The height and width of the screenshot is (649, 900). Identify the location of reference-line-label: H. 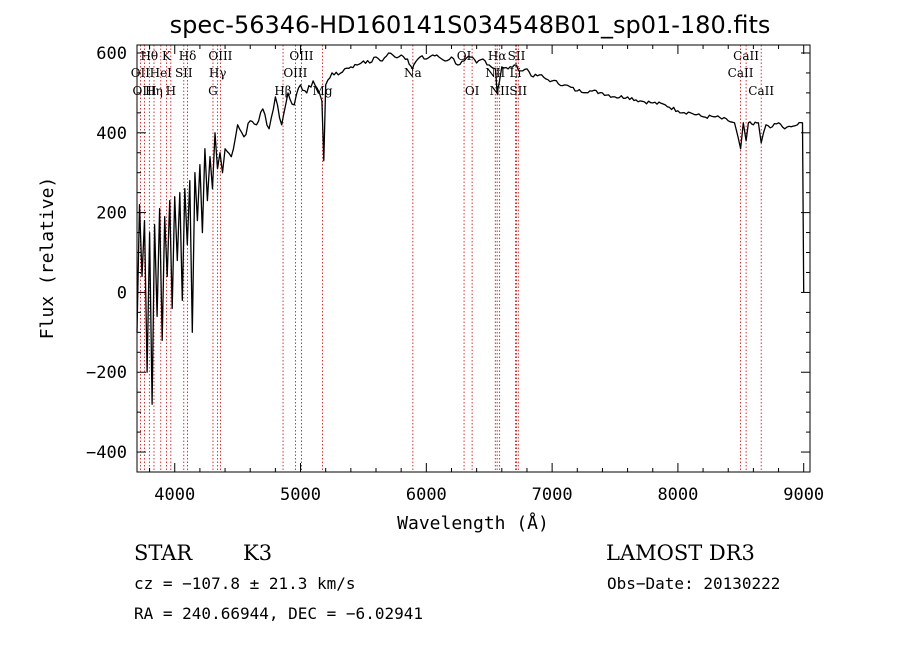
(171, 91).